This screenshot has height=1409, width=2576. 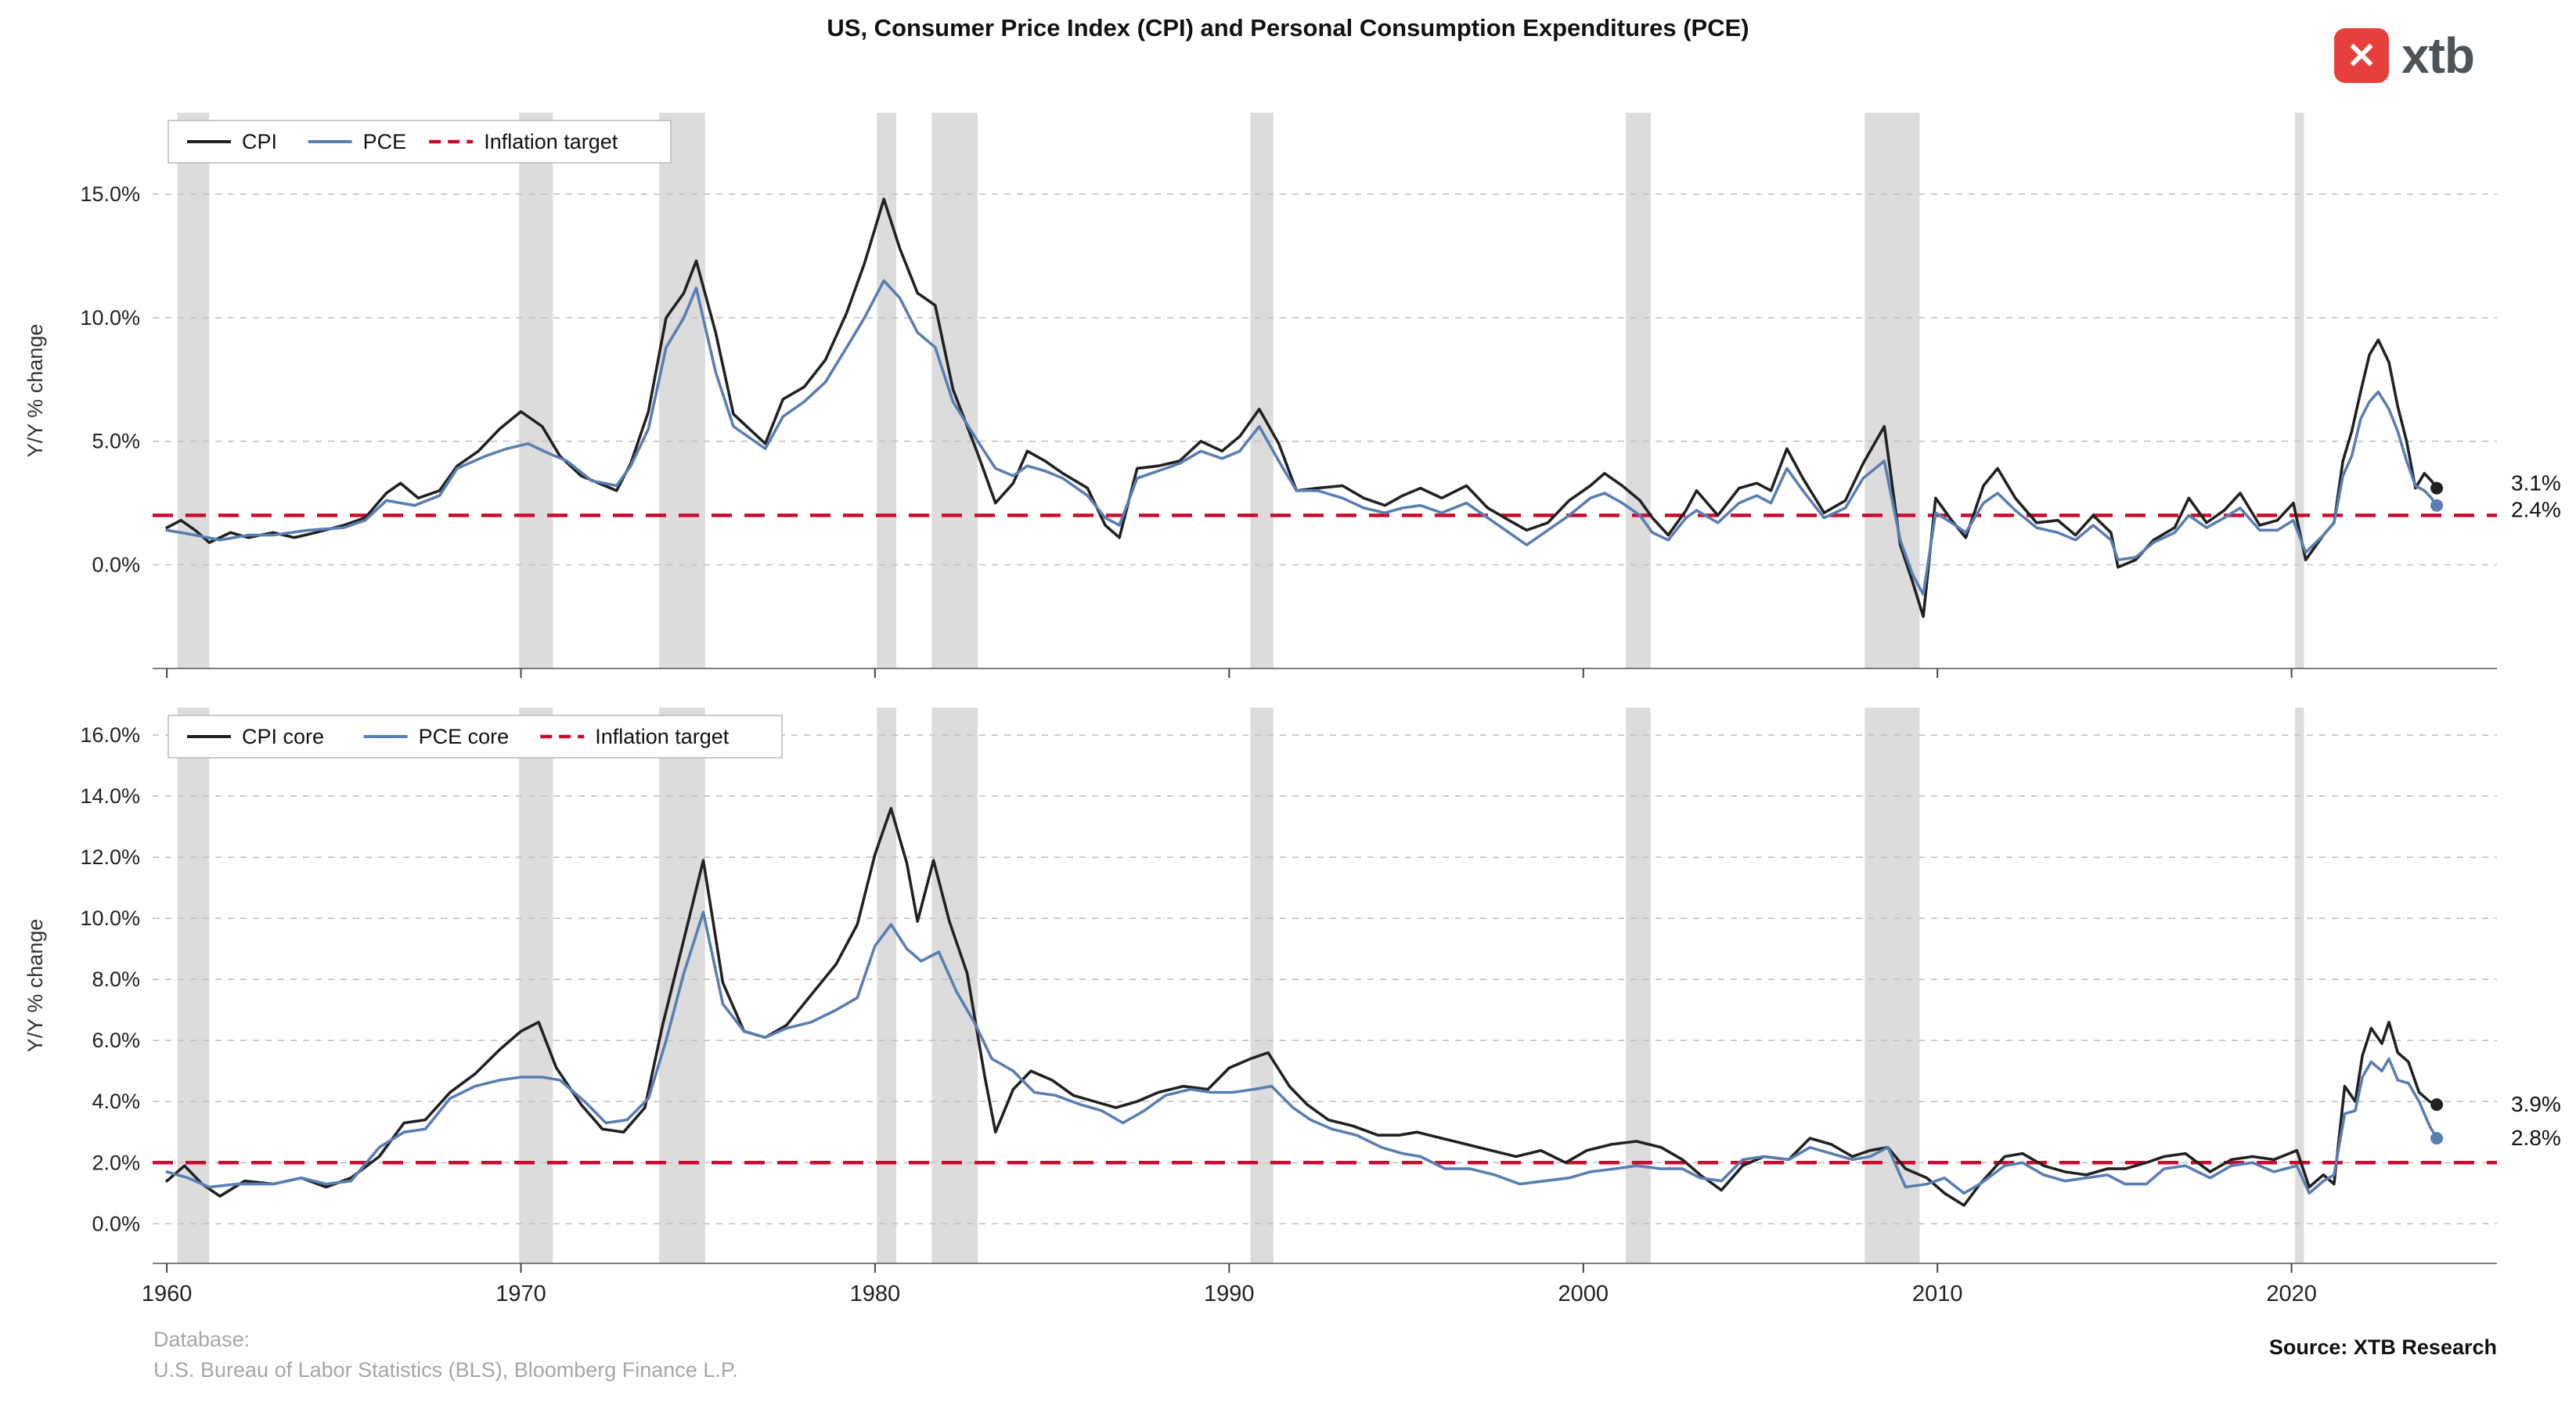 I want to click on y-tick-label: 4.0%, so click(x=116, y=1101).